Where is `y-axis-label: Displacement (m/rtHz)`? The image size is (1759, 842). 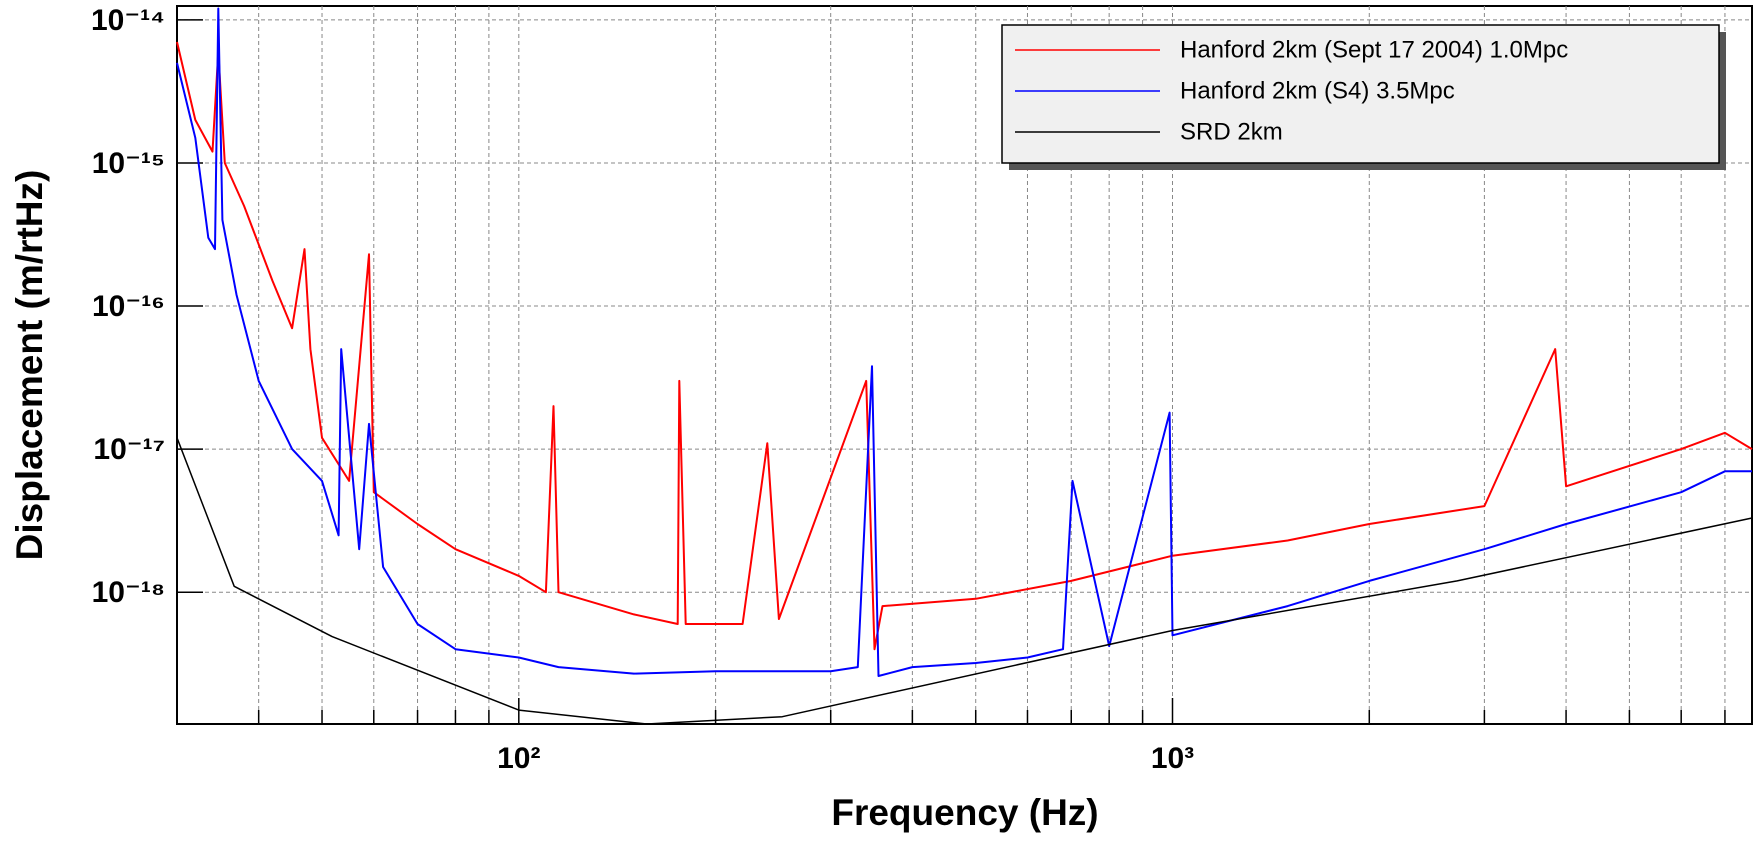 y-axis-label: Displacement (m/rtHz) is located at coordinates (29, 365).